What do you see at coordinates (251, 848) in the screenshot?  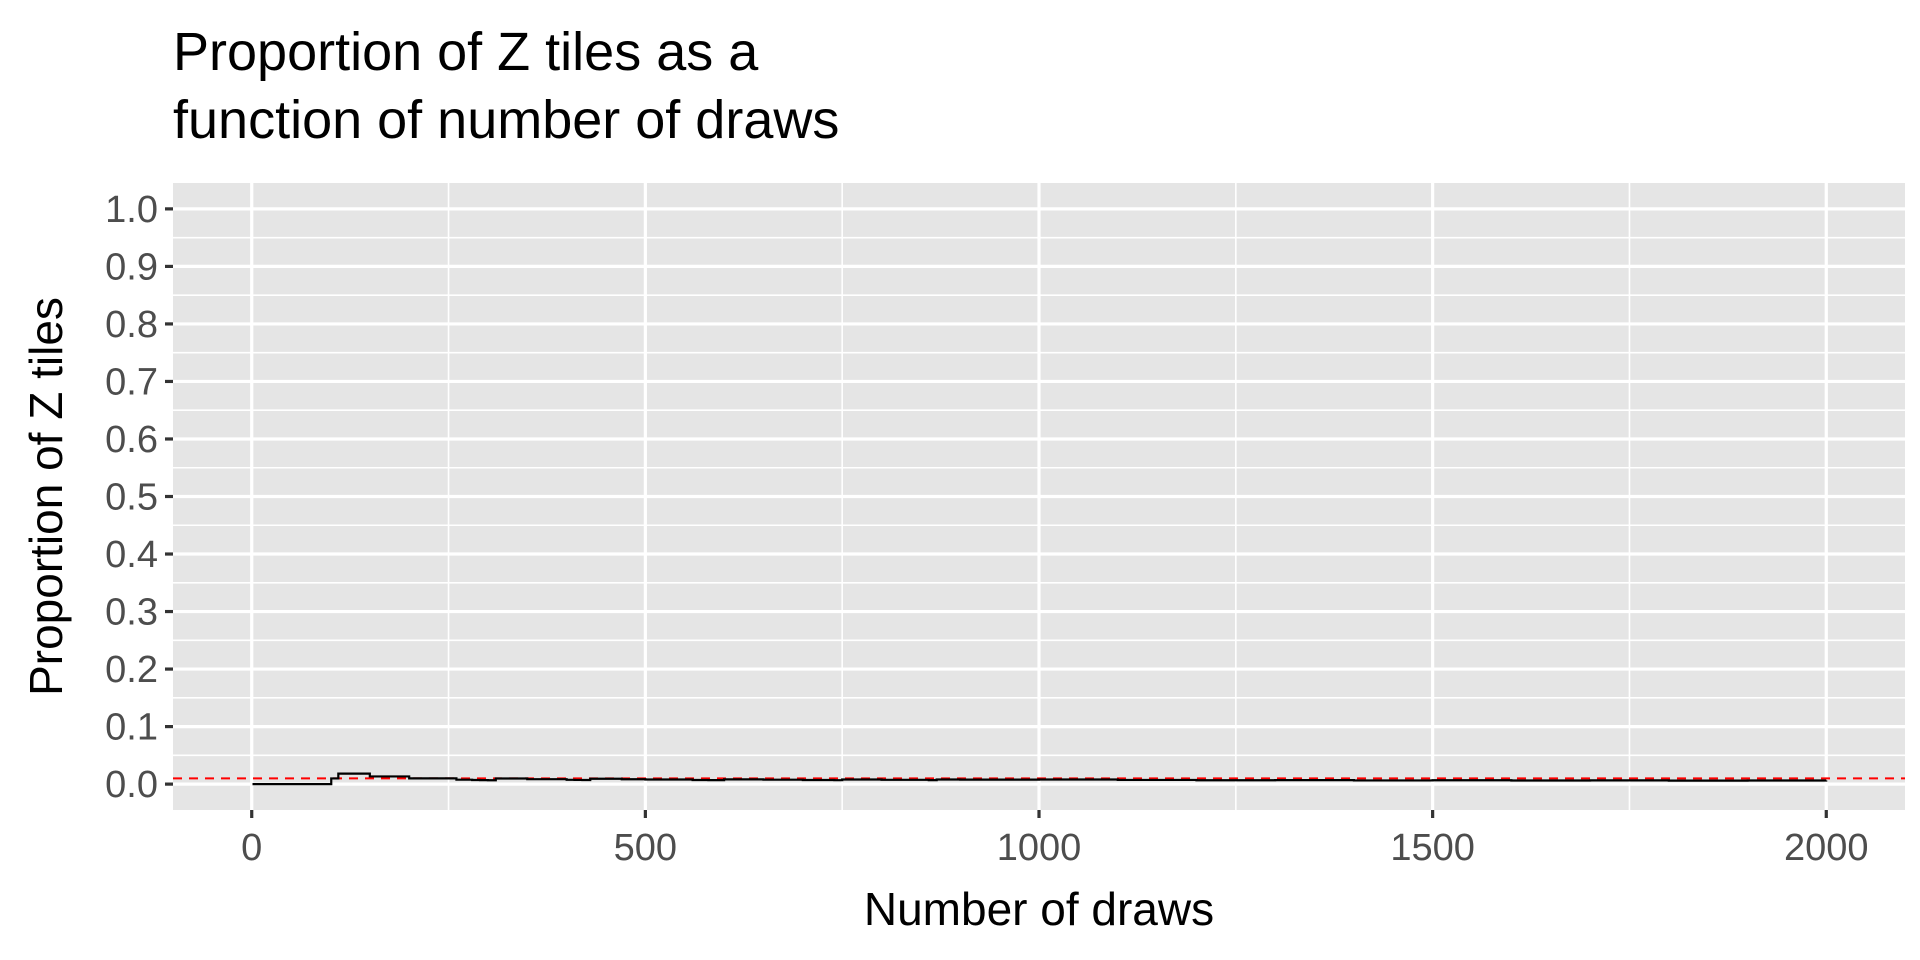 I see `x-tick-label: 0` at bounding box center [251, 848].